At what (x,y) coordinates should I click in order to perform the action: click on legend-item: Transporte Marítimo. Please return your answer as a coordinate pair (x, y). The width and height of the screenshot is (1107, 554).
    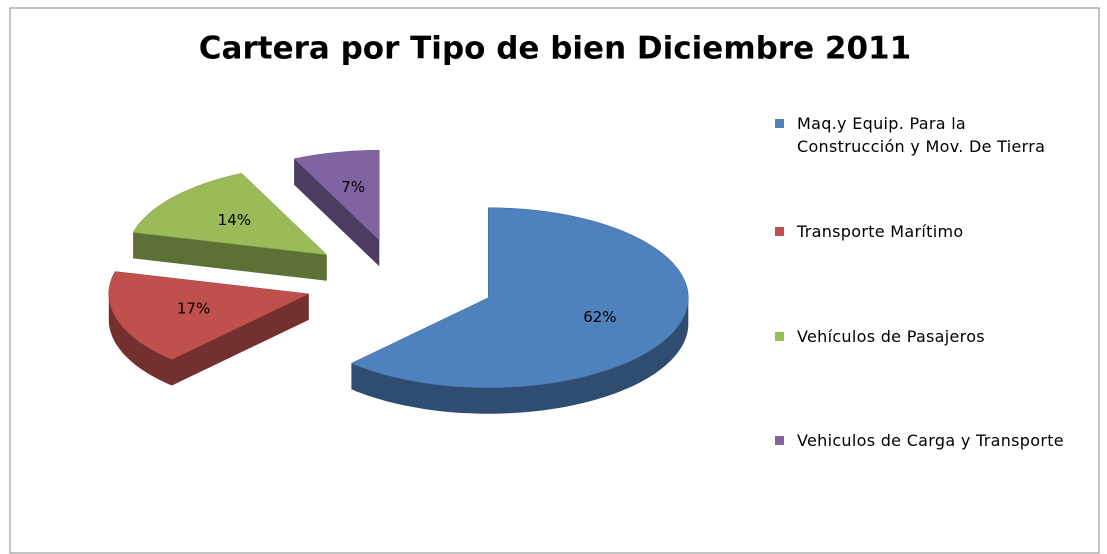
    Looking at the image, I should click on (920, 231).